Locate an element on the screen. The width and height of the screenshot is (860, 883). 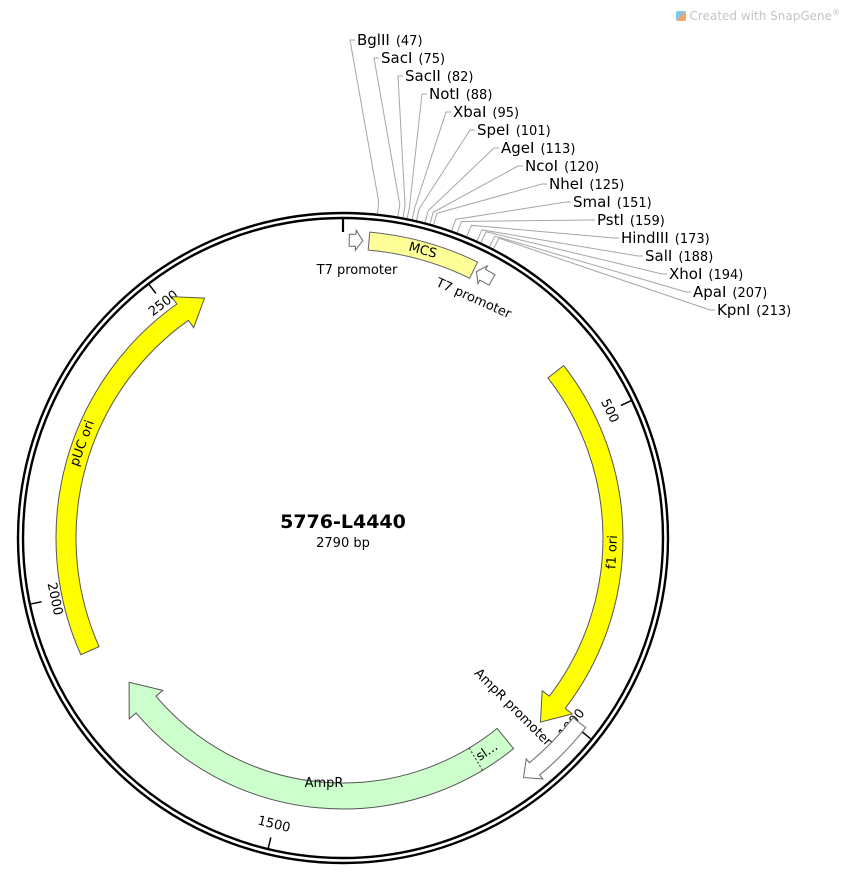
site-label: SpeI (101) is located at coordinates (514, 130).